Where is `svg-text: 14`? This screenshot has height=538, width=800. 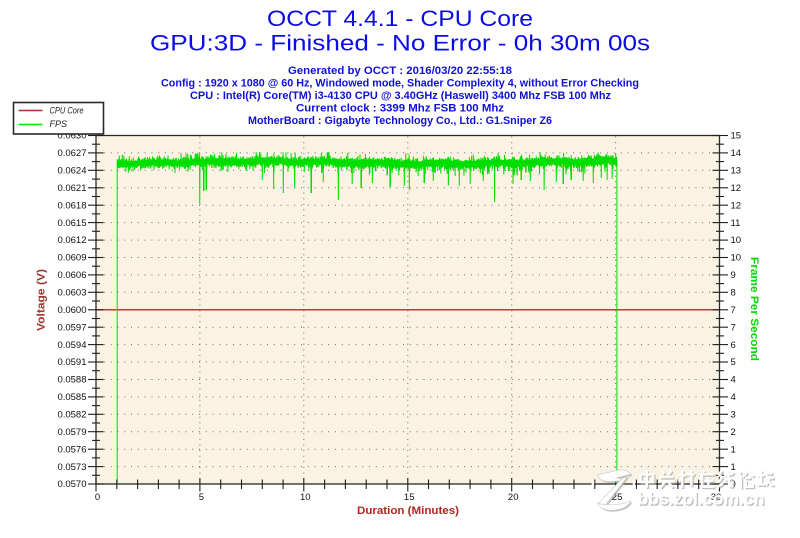 svg-text: 14 is located at coordinates (736, 153).